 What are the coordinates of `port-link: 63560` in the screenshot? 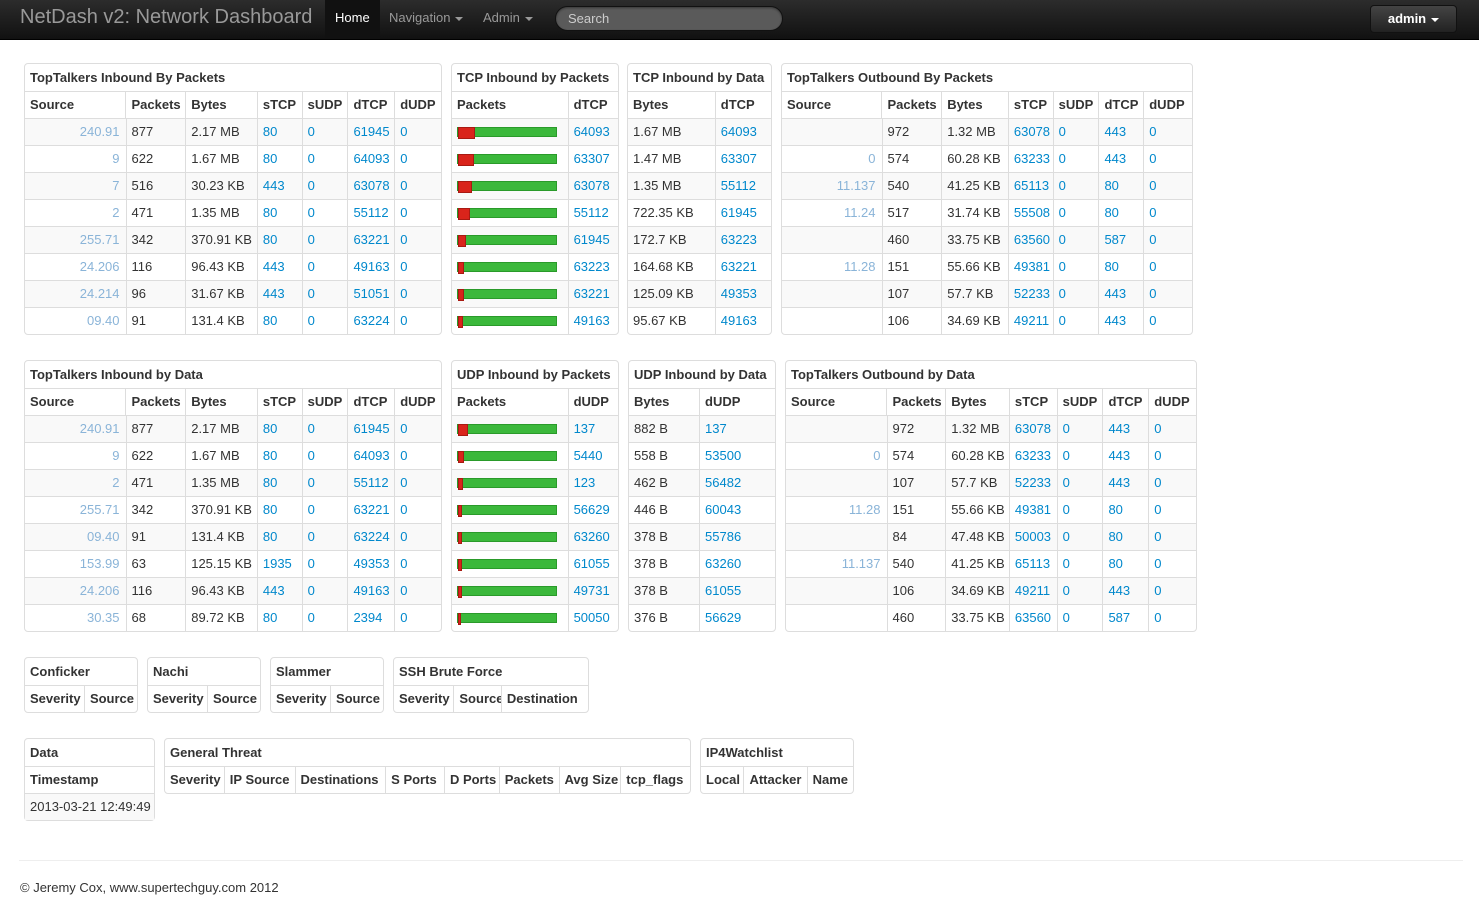 It's located at (1033, 617).